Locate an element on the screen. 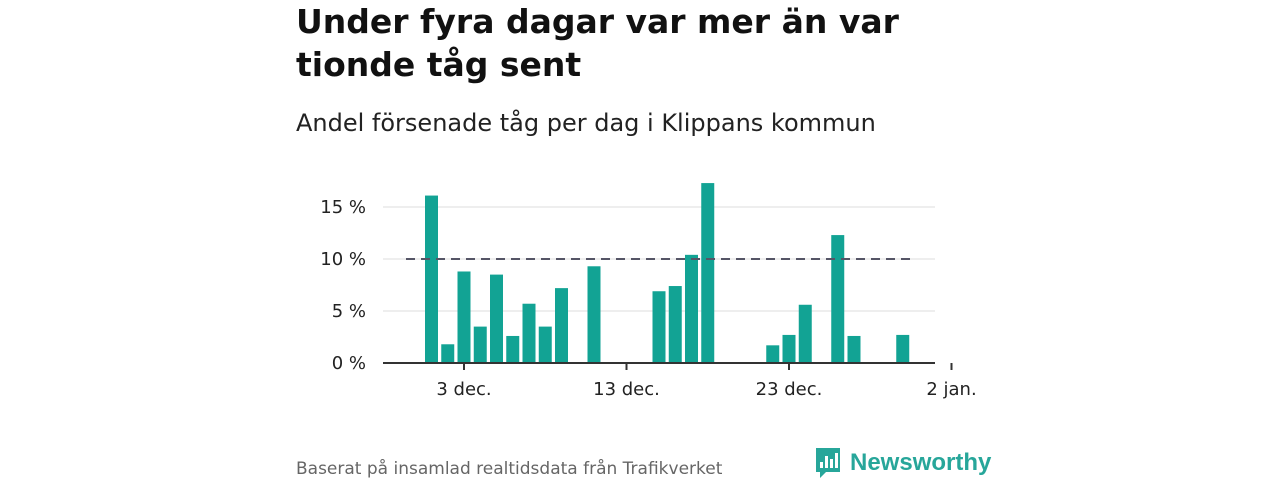 The image size is (1280, 481). y-tick-label: 15 % is located at coordinates (343, 207).